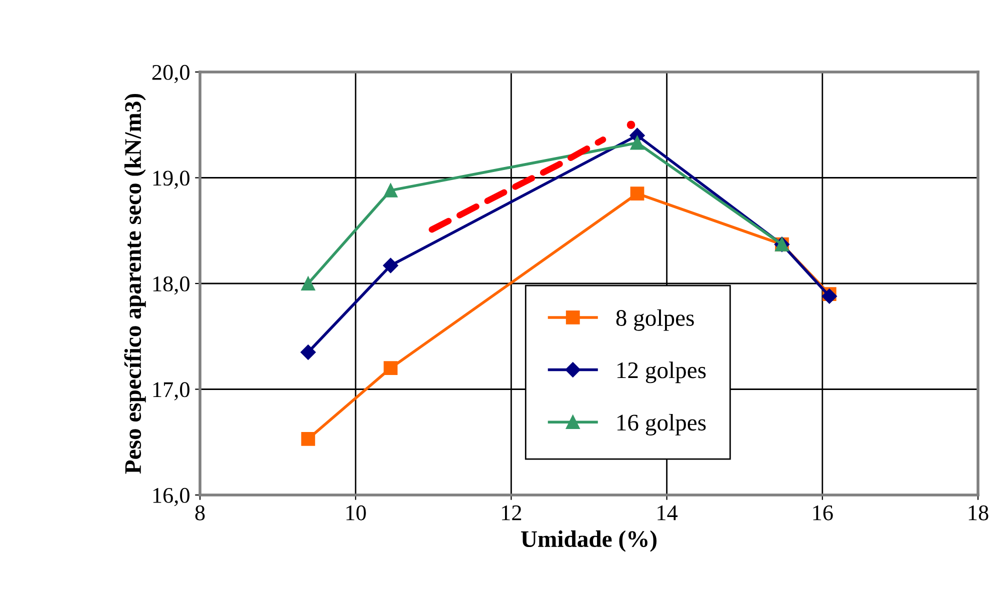  What do you see at coordinates (171, 391) in the screenshot?
I see `y-tick-label: 17,0` at bounding box center [171, 391].